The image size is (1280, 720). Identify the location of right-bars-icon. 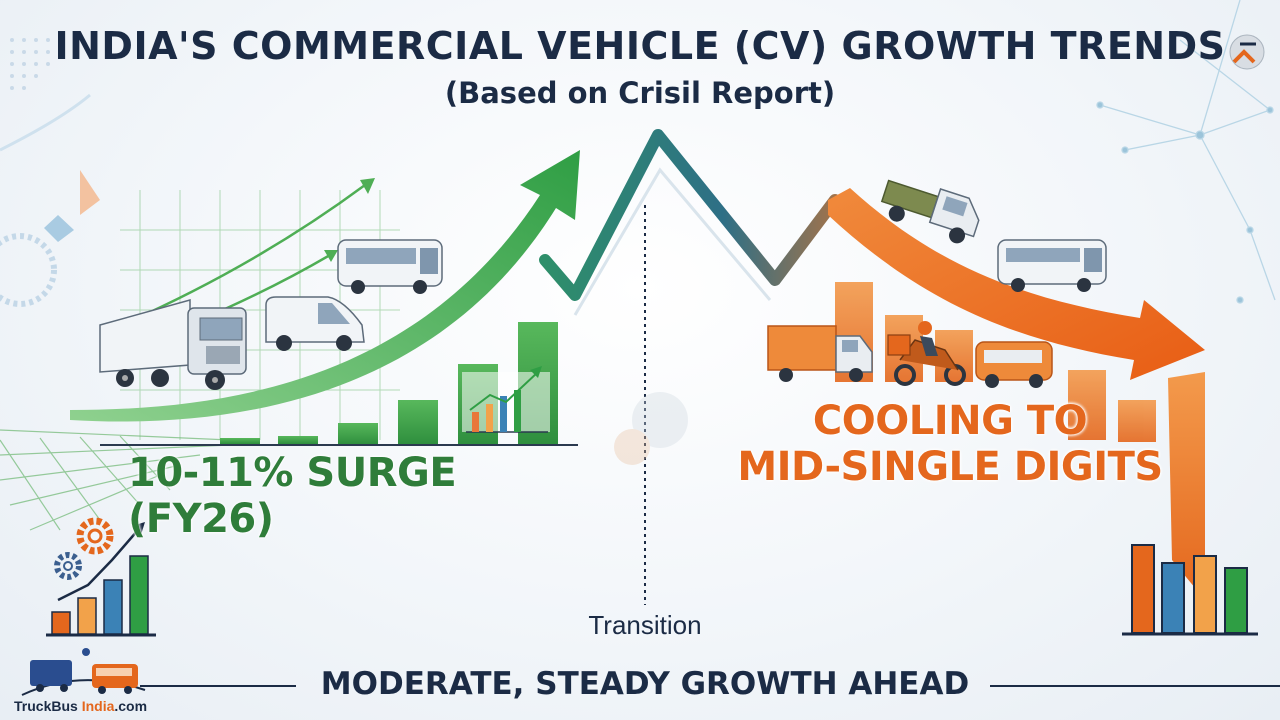
(1190, 590).